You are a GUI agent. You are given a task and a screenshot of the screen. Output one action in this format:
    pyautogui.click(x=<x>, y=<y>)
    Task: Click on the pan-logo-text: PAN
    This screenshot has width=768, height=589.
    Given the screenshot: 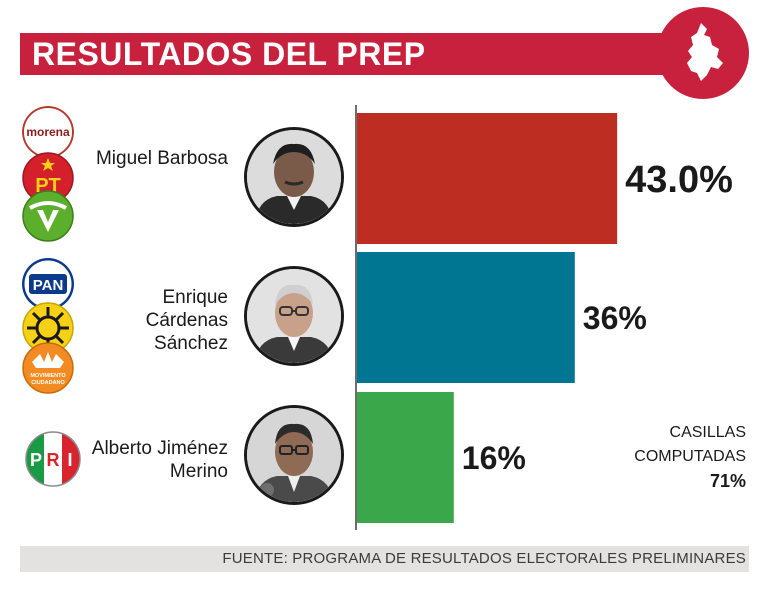 What is the action you would take?
    pyautogui.click(x=48, y=285)
    